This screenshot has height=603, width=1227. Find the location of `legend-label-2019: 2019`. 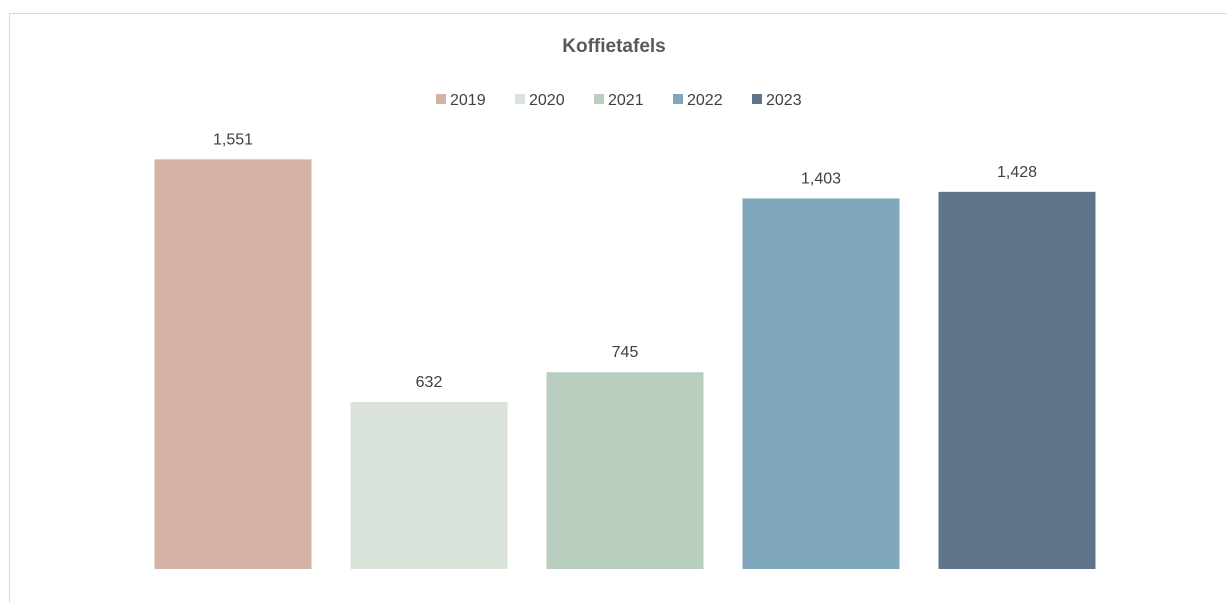

legend-label-2019: 2019 is located at coordinates (468, 100).